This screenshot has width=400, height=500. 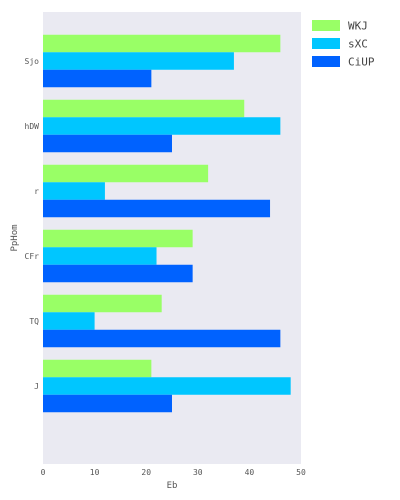 I want to click on x-axis-title: Eb, so click(x=172, y=486).